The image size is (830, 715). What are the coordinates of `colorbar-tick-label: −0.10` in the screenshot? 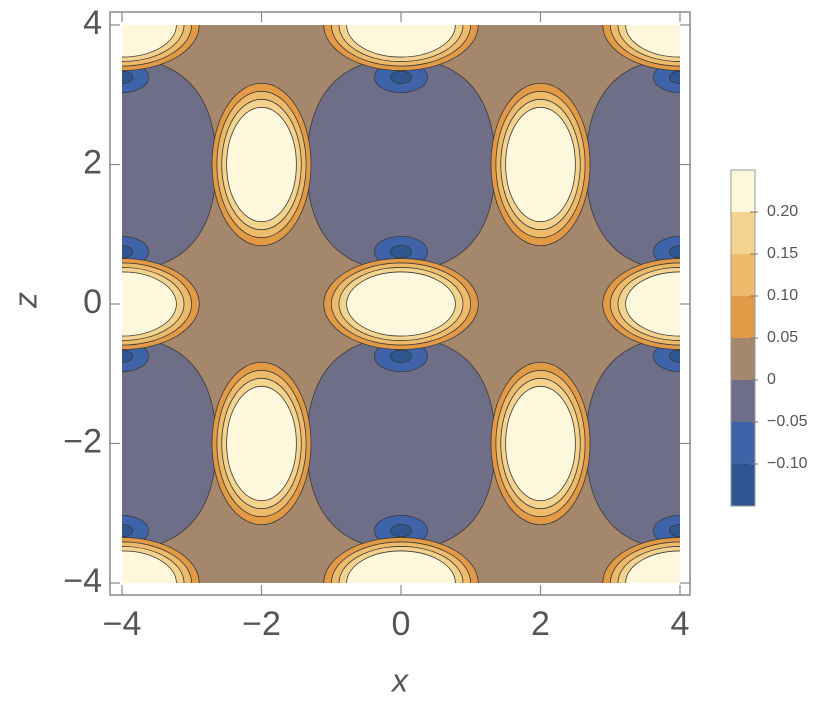 It's located at (787, 463).